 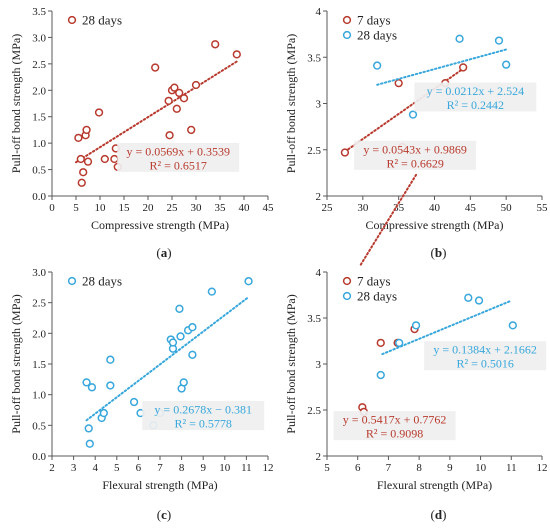 What do you see at coordinates (245, 208) in the screenshot?
I see `x-tick-label: 40` at bounding box center [245, 208].